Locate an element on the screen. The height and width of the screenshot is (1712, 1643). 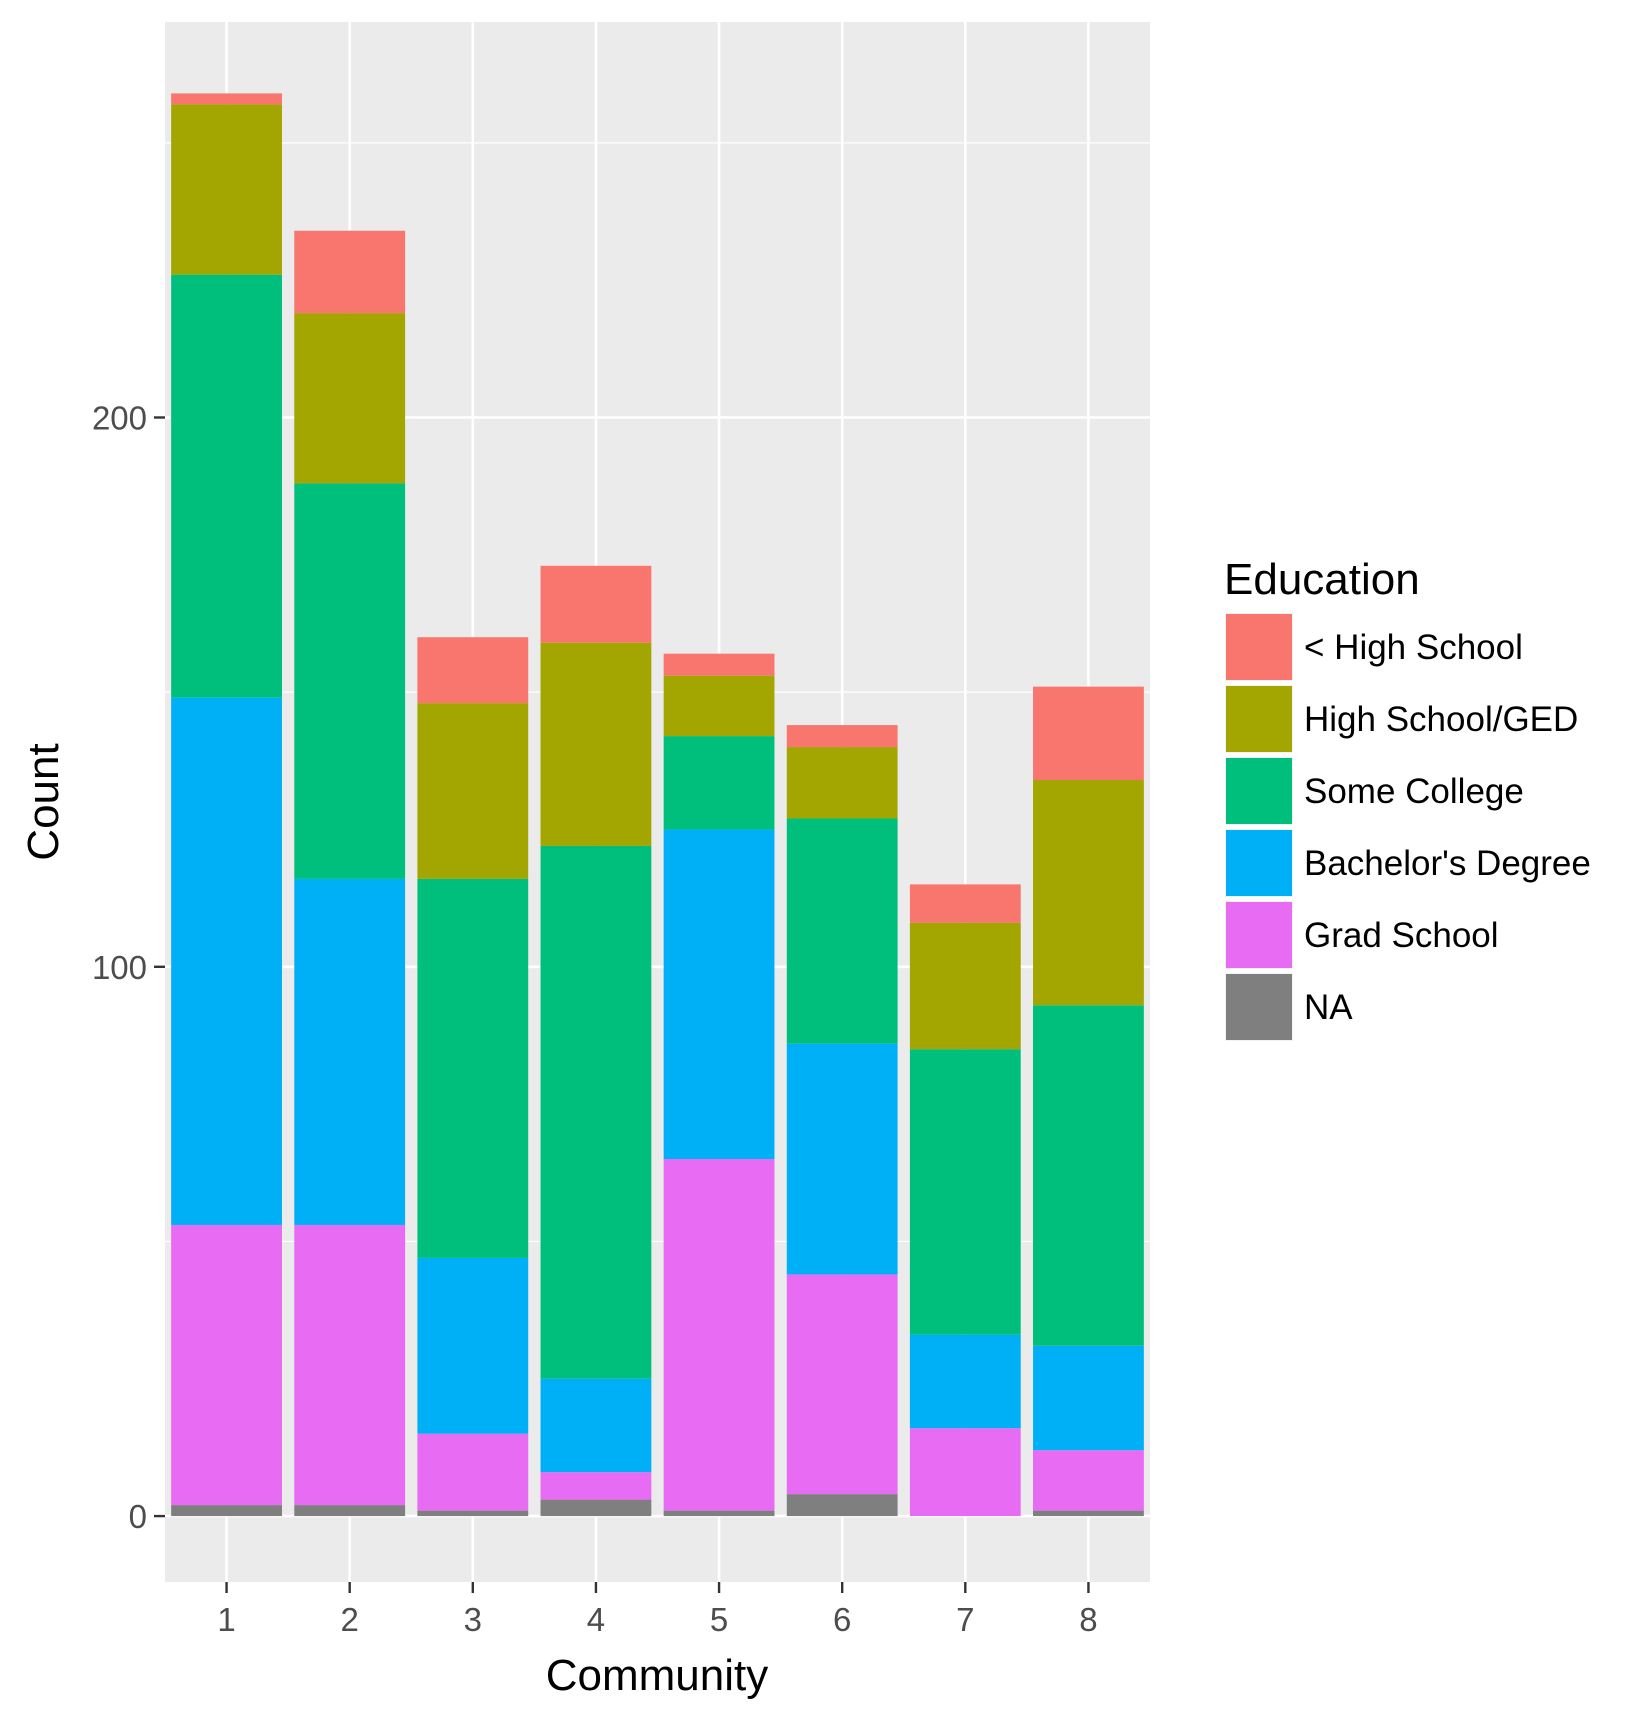
legend-label: Some College is located at coordinates (1414, 791).